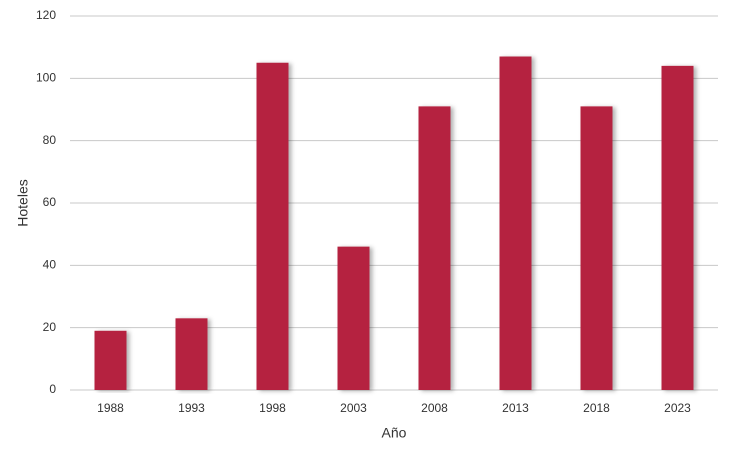  I want to click on y-tick-label: 100, so click(46, 78).